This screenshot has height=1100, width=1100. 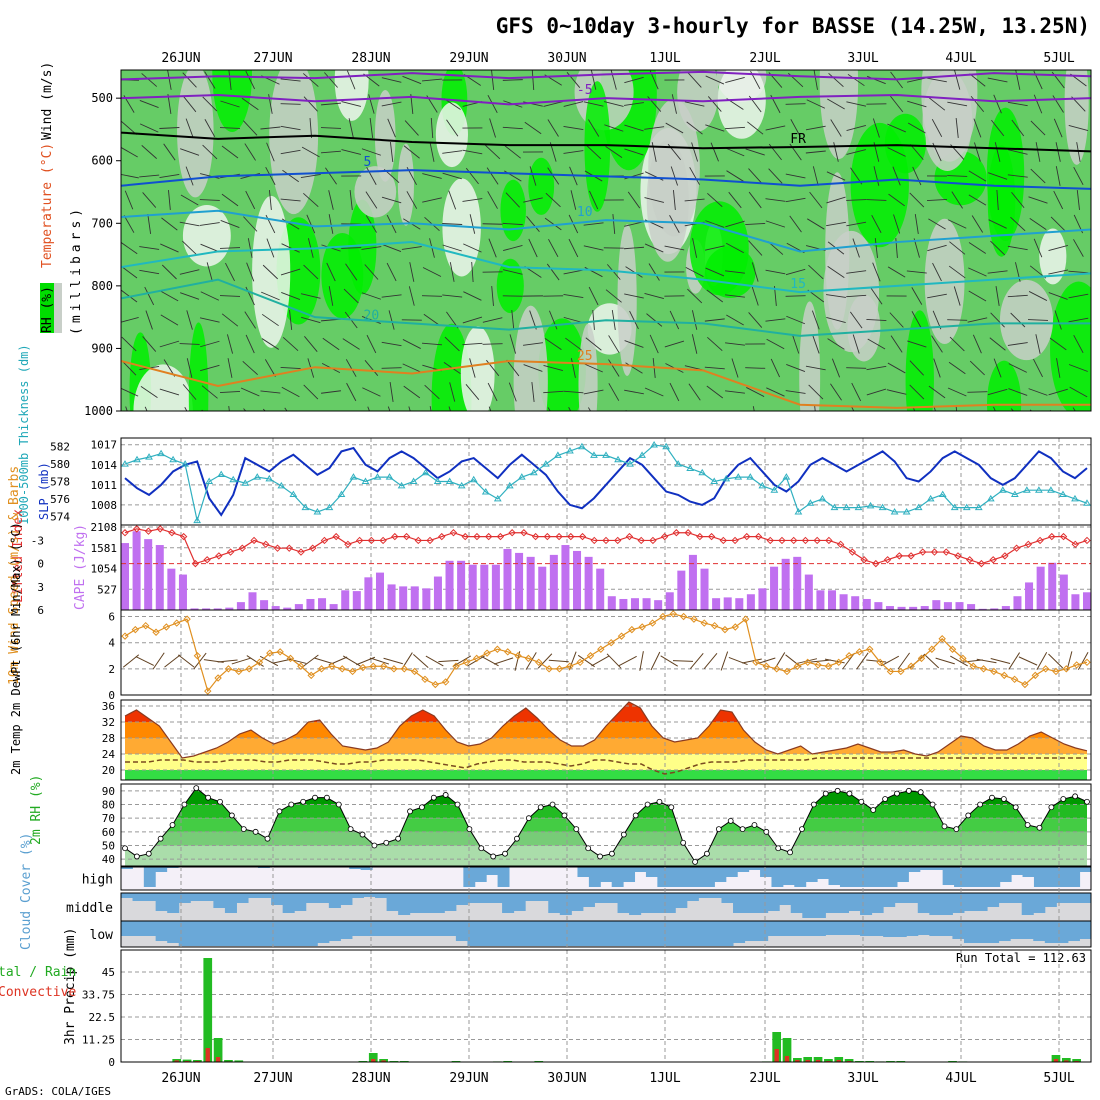 I want to click on slp-panel-frame, so click(x=606, y=481).